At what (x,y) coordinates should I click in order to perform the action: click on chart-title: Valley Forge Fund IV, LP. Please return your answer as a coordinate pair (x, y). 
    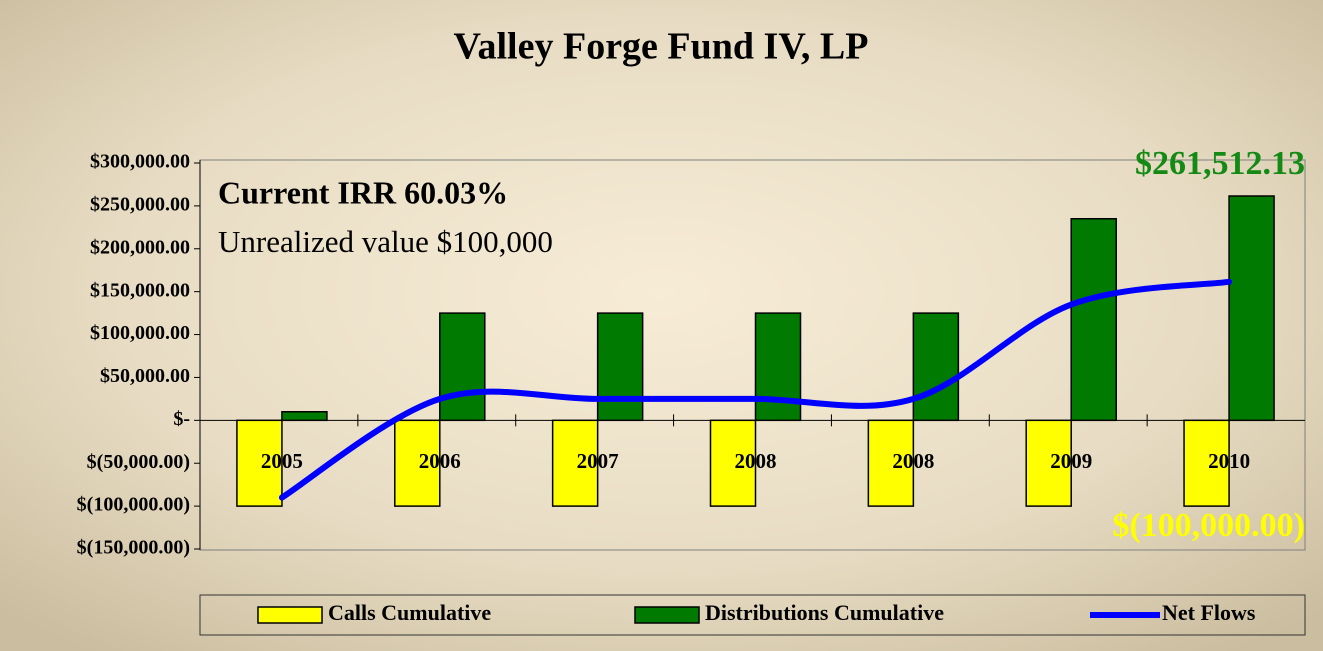
    Looking at the image, I should click on (661, 47).